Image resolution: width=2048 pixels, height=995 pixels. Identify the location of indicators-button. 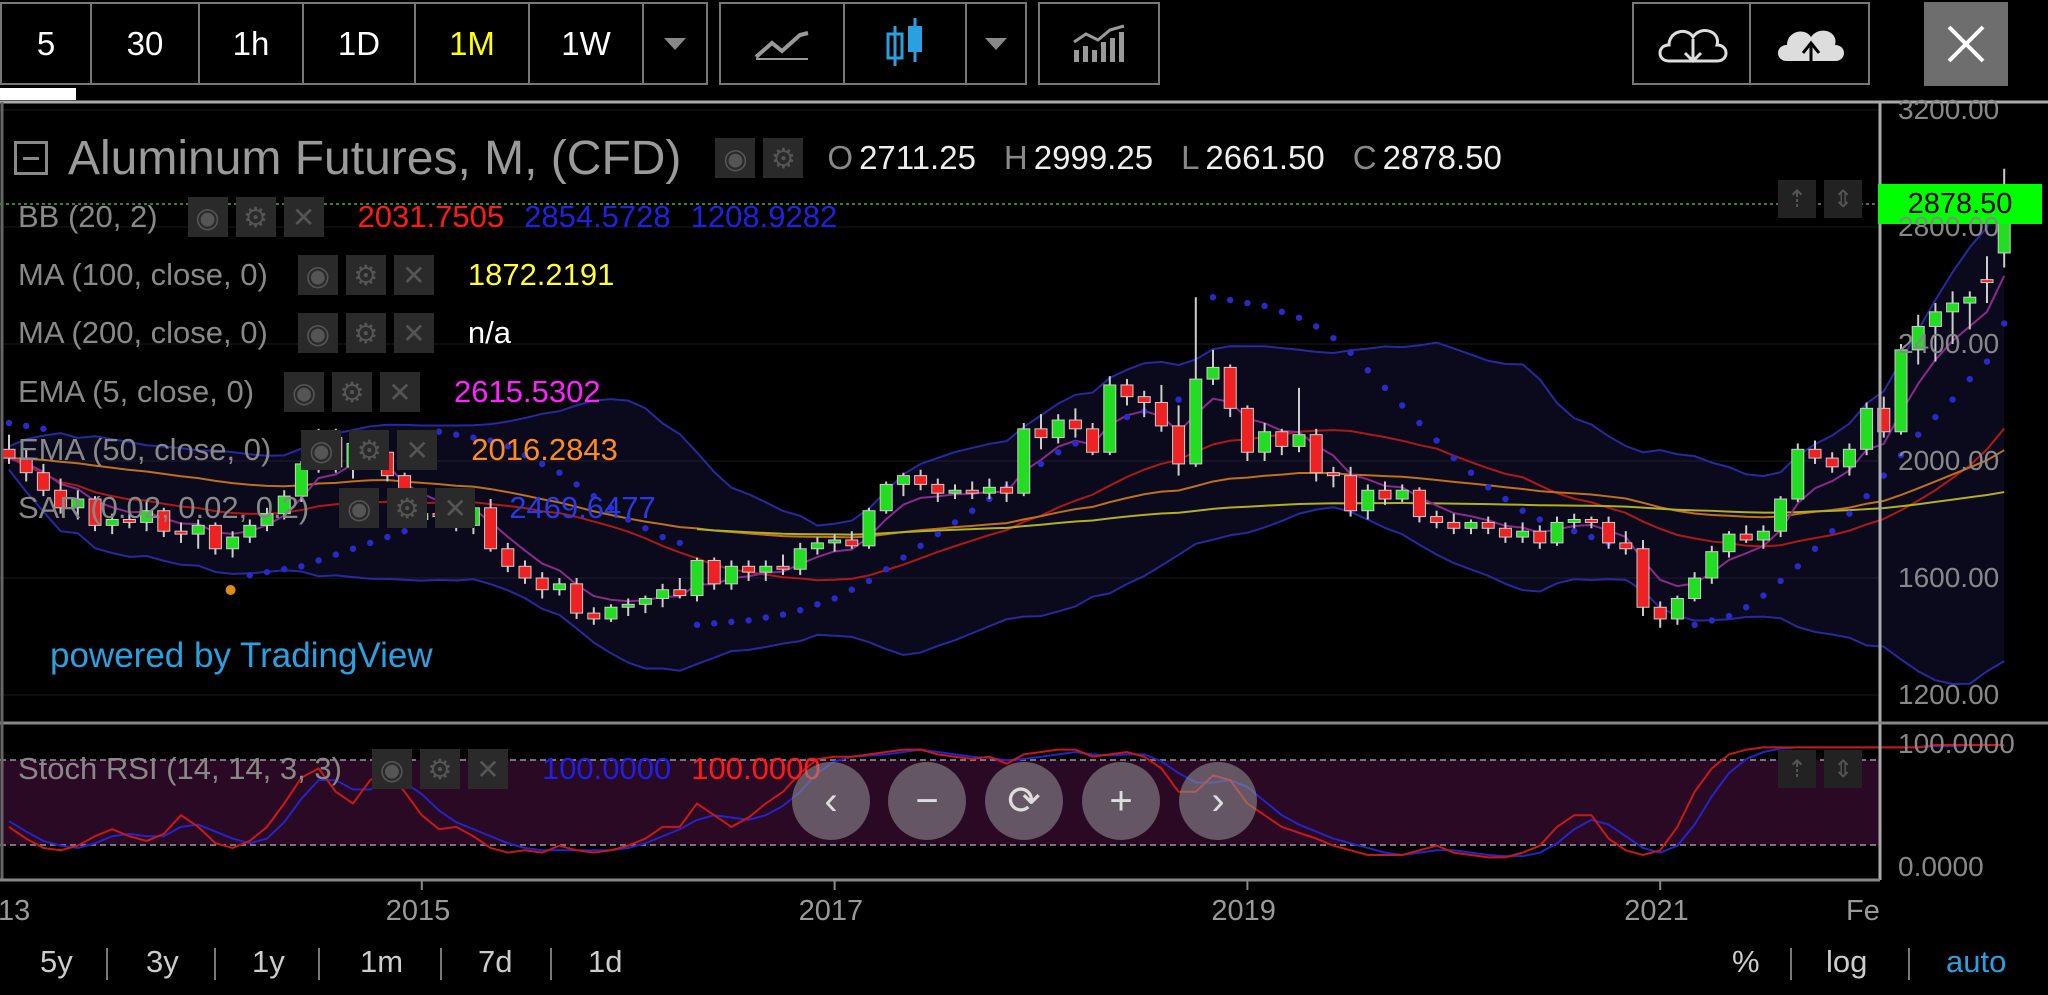
(1099, 43).